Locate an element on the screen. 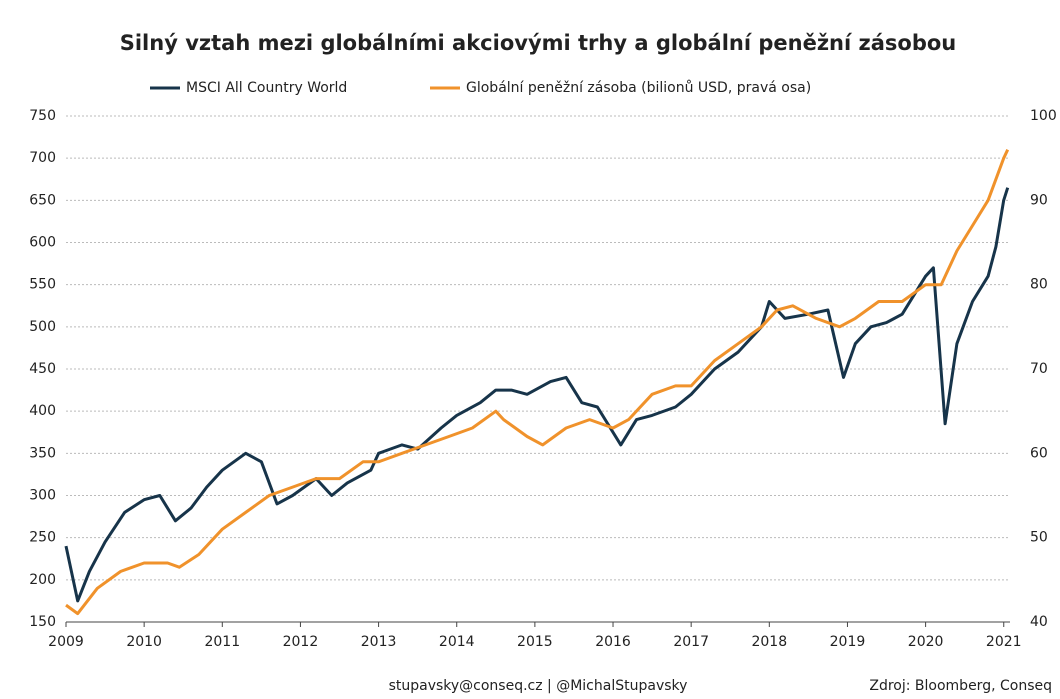  y-tick-label: 450 is located at coordinates (42, 369).